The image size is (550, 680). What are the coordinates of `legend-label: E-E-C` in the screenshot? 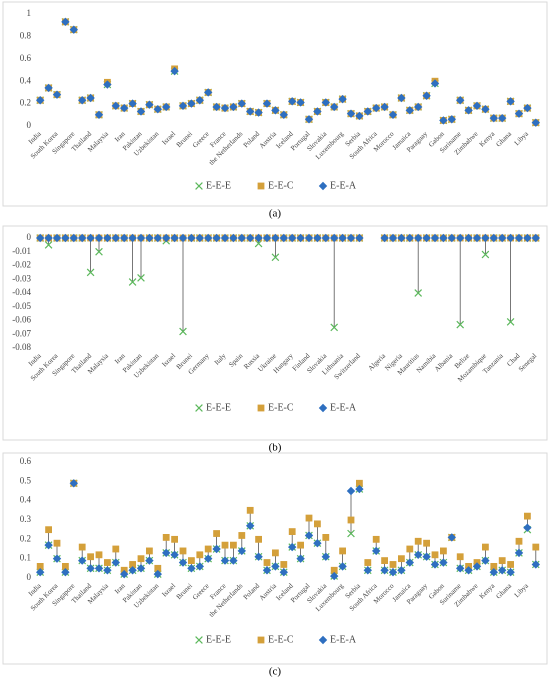 It's located at (281, 407).